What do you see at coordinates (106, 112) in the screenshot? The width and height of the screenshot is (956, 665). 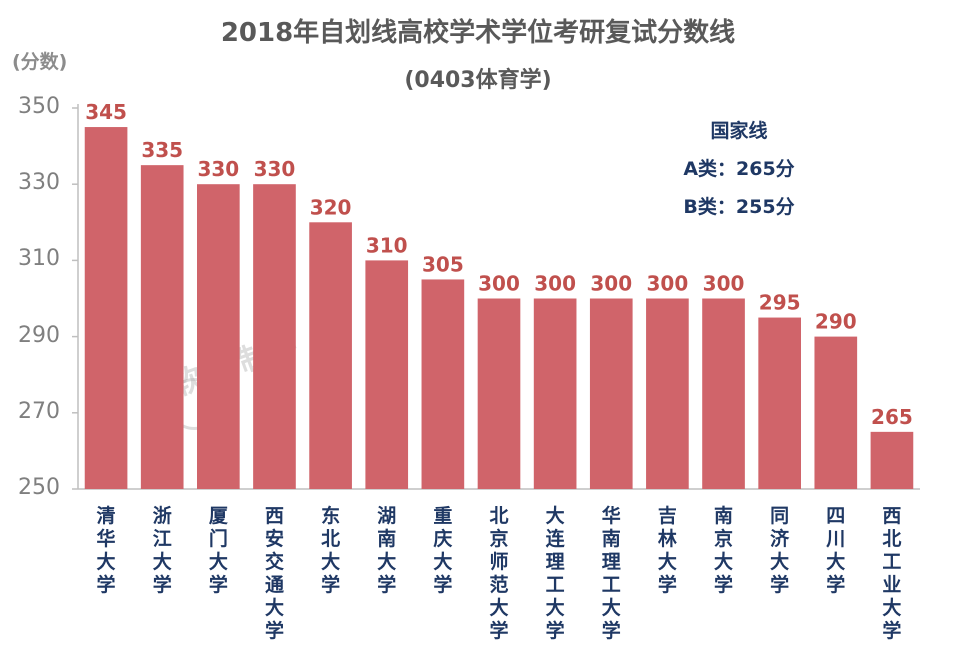 I see `bar-value-label: 345` at bounding box center [106, 112].